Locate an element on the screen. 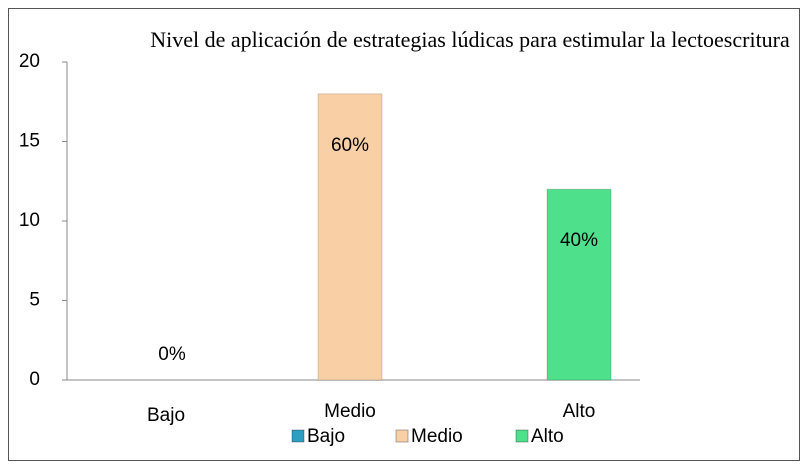 This screenshot has width=808, height=469. legend-label: Bajo is located at coordinates (326, 436).